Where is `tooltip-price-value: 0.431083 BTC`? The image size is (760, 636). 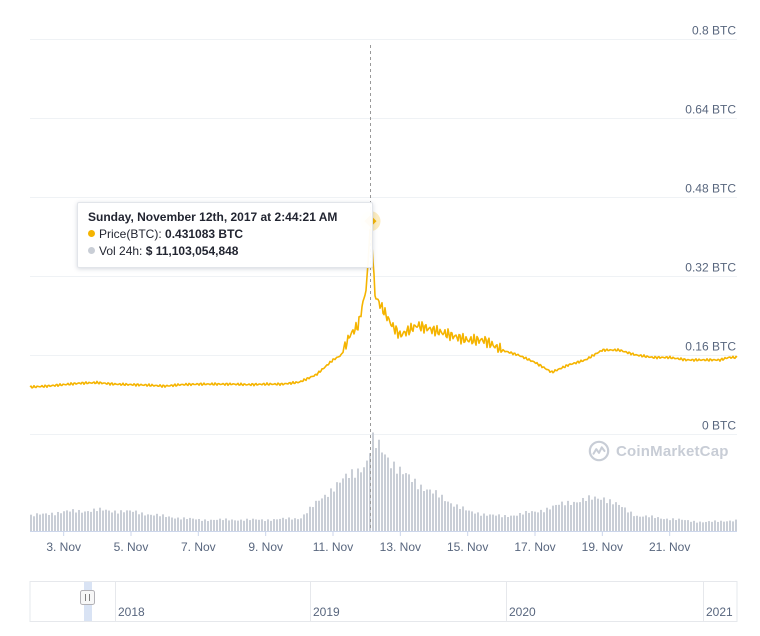
tooltip-price-value: 0.431083 BTC is located at coordinates (204, 234).